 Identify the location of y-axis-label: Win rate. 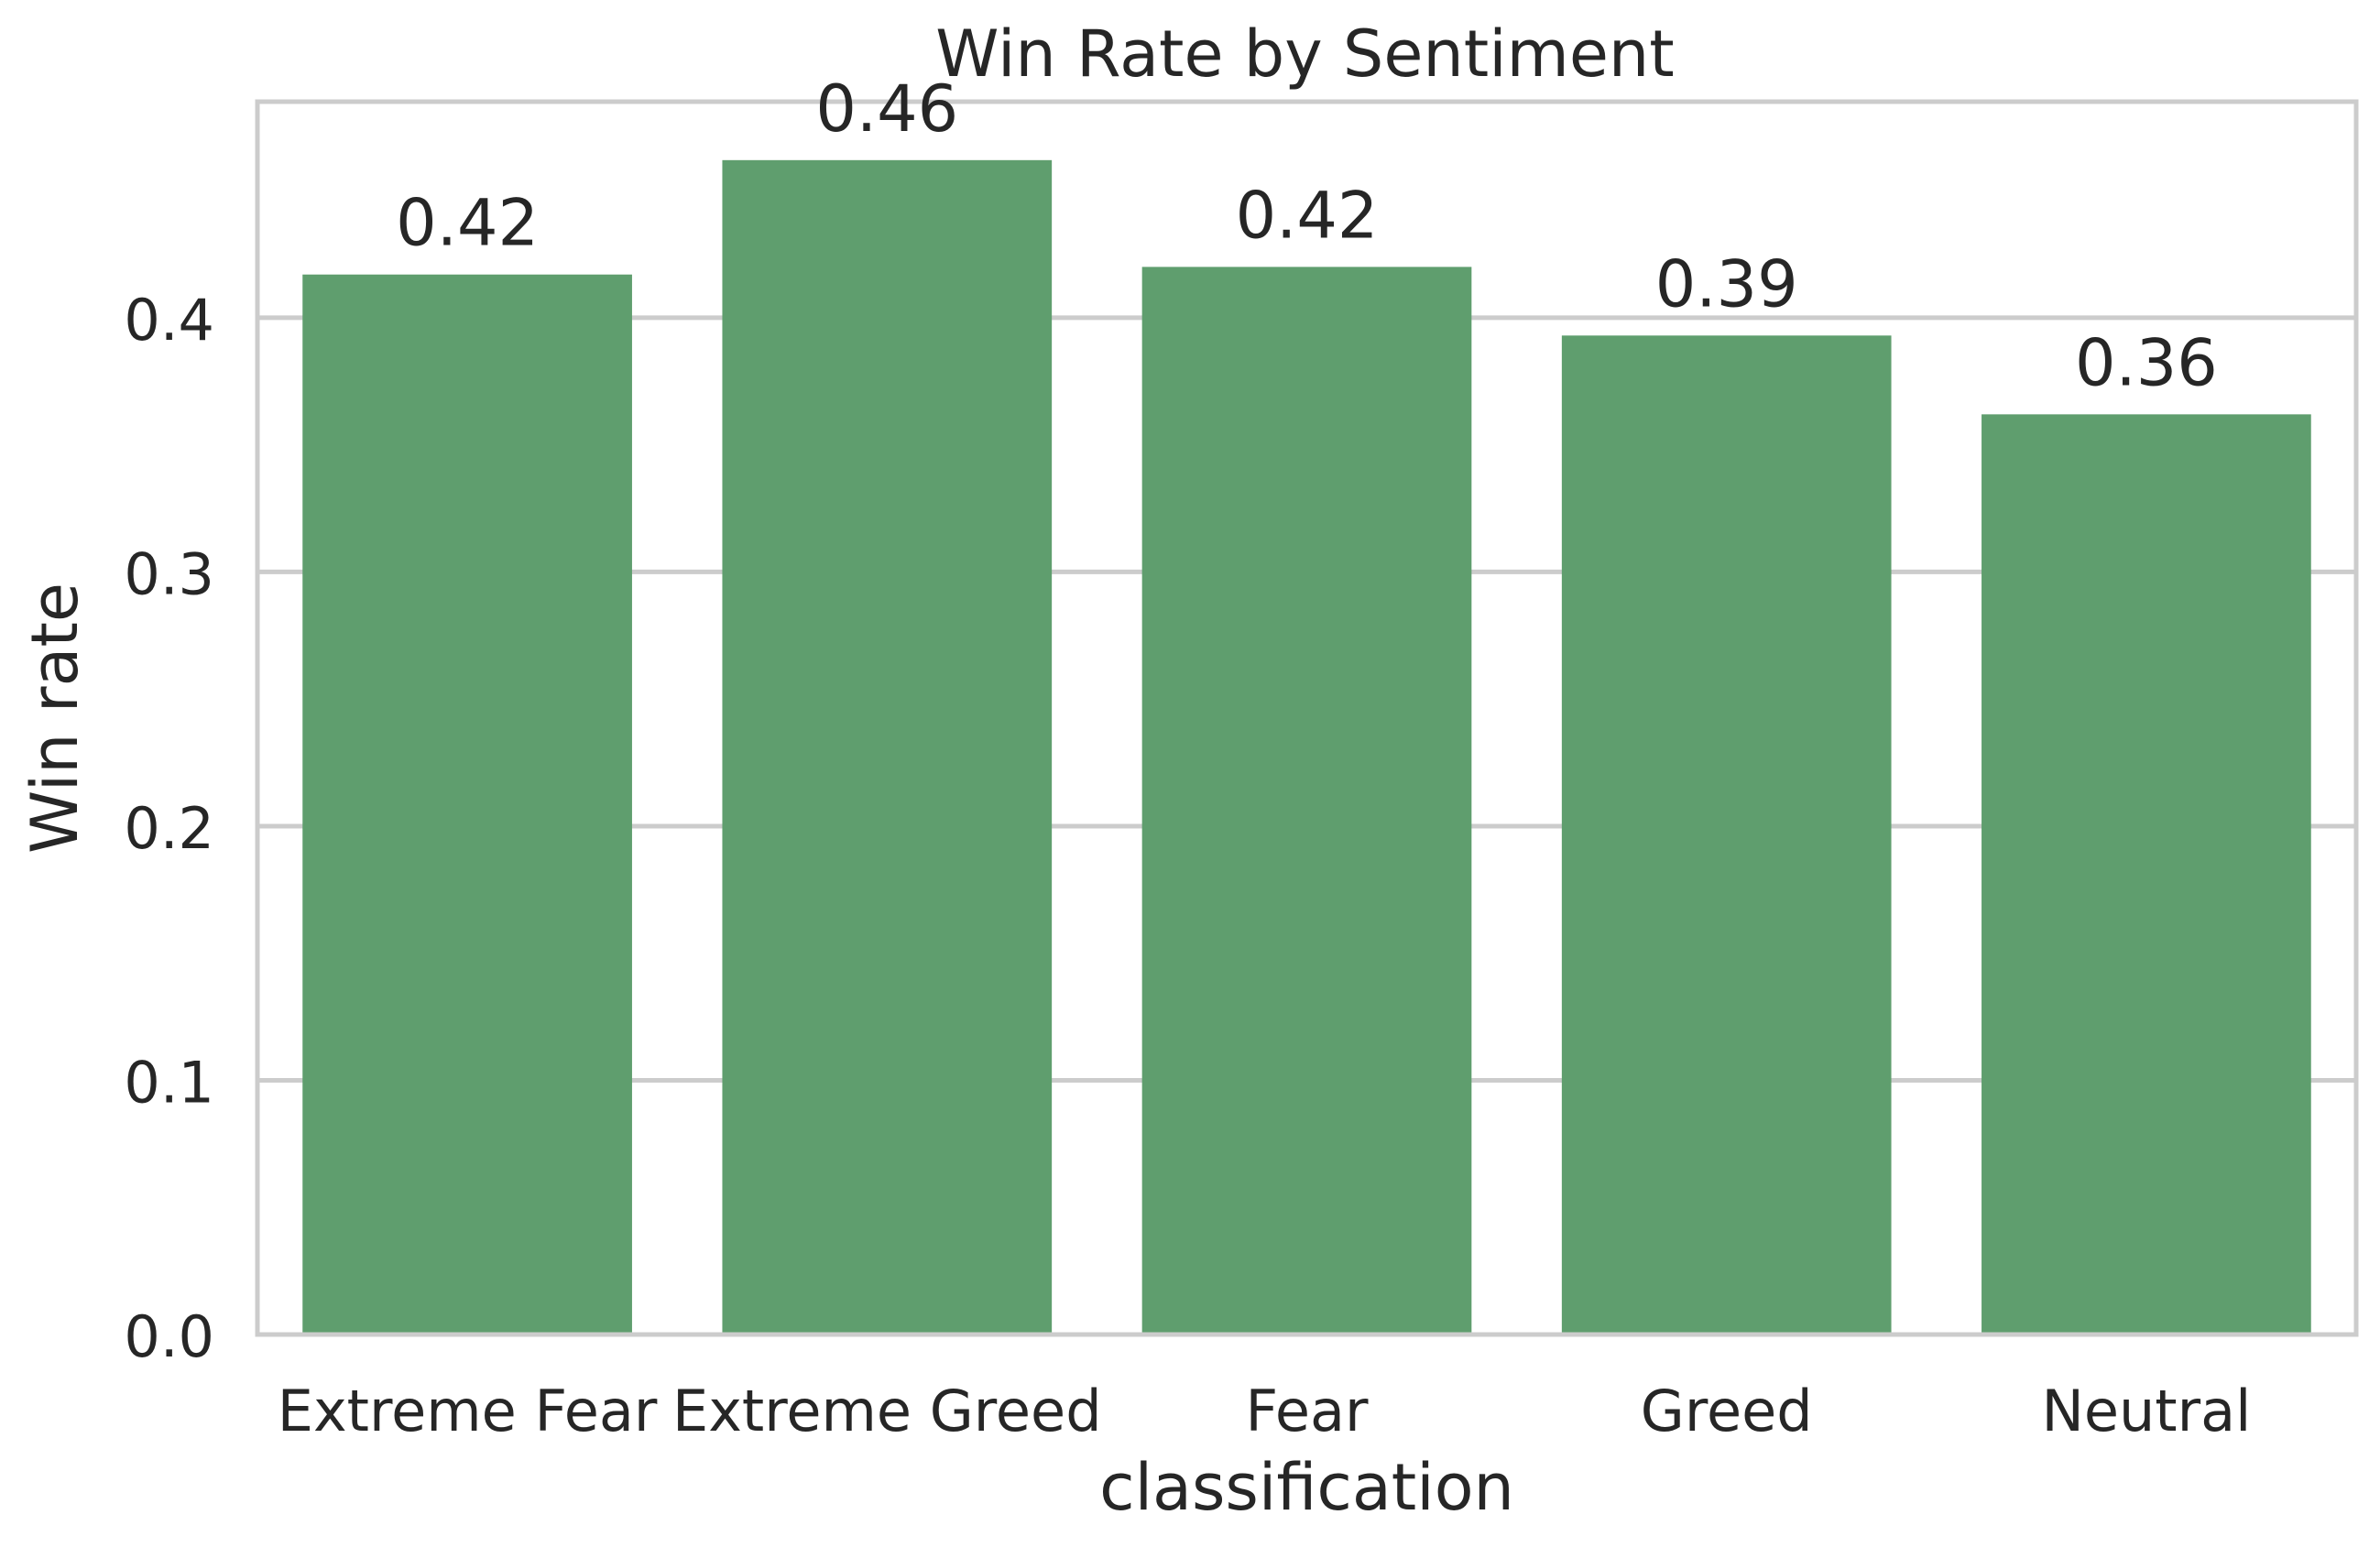
(55, 718).